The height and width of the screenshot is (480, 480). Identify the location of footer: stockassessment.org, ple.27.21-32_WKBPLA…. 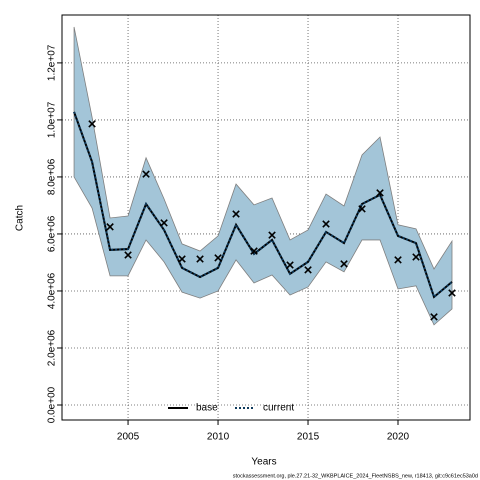
(355, 476).